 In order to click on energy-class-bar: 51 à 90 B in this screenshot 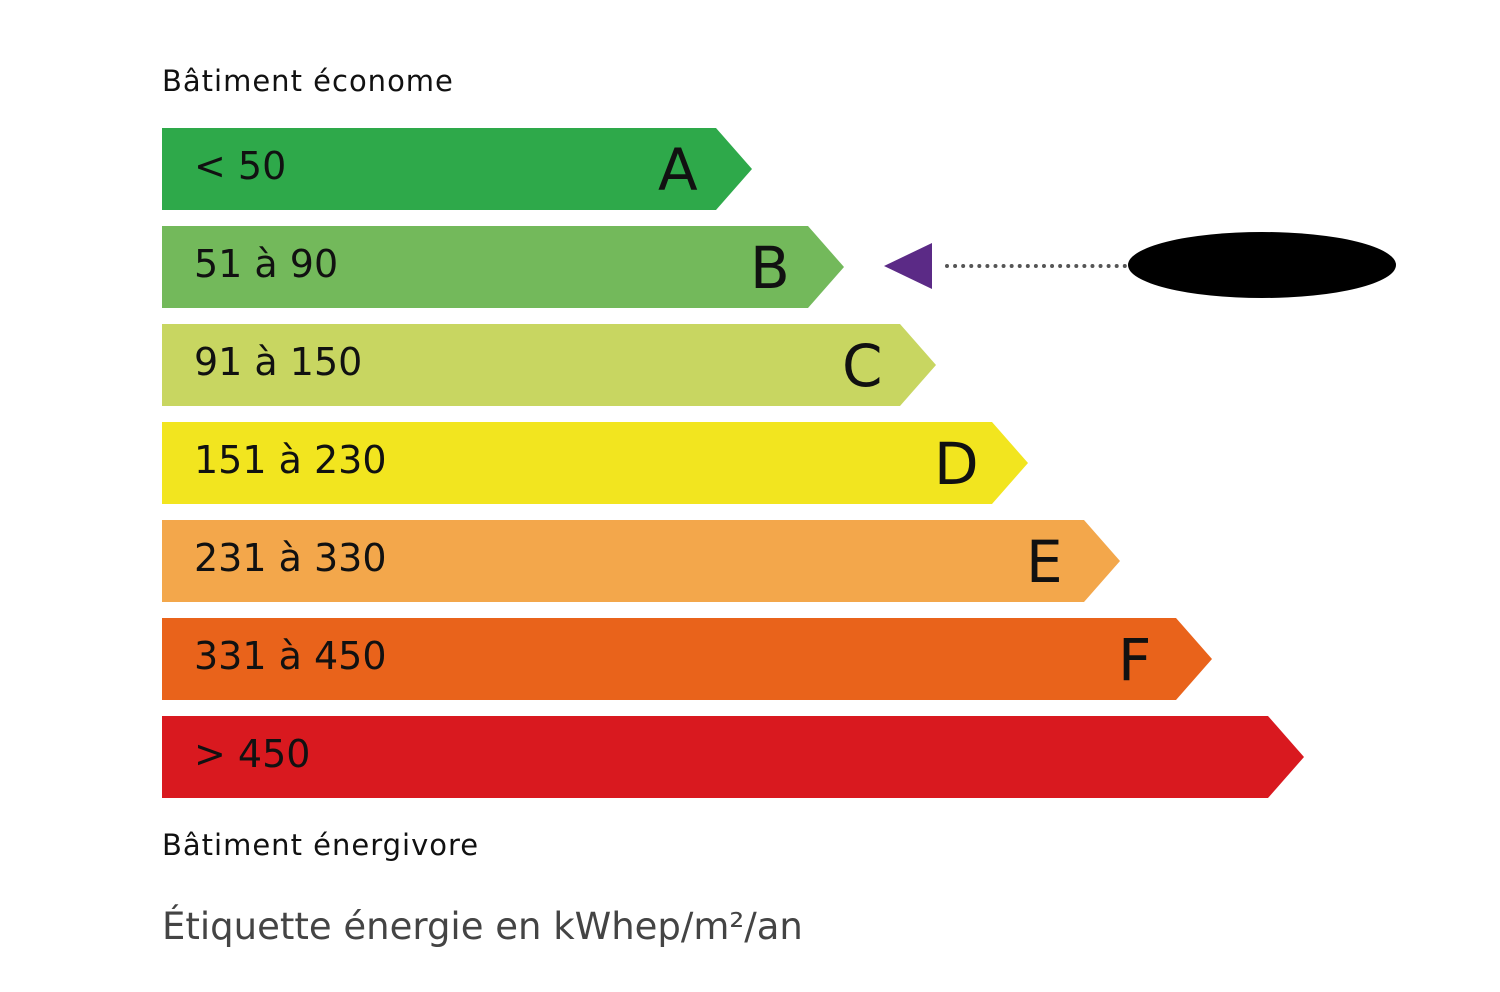, I will do `click(503, 267)`.